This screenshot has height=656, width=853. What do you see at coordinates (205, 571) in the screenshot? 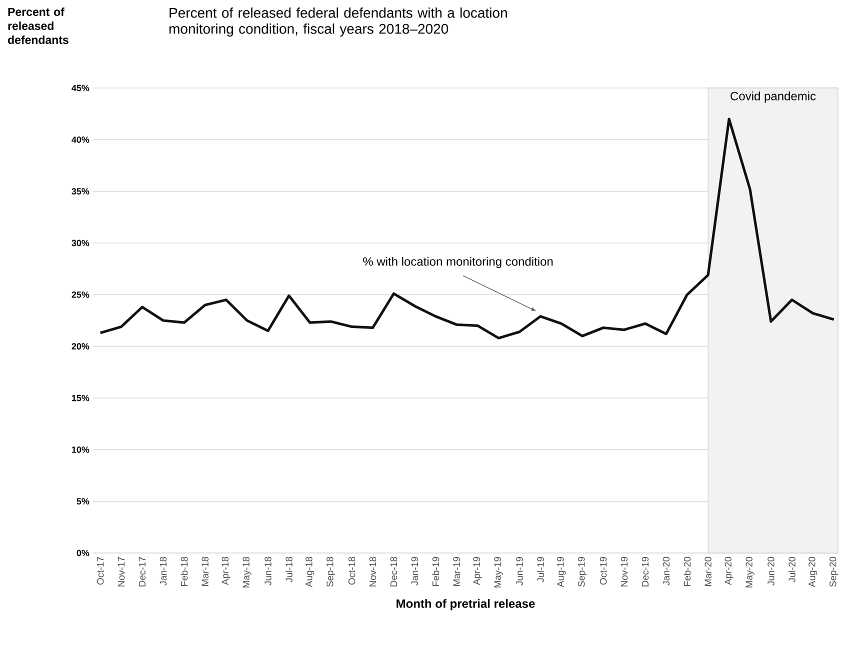
I see `x-tick-label: Mar-18` at bounding box center [205, 571].